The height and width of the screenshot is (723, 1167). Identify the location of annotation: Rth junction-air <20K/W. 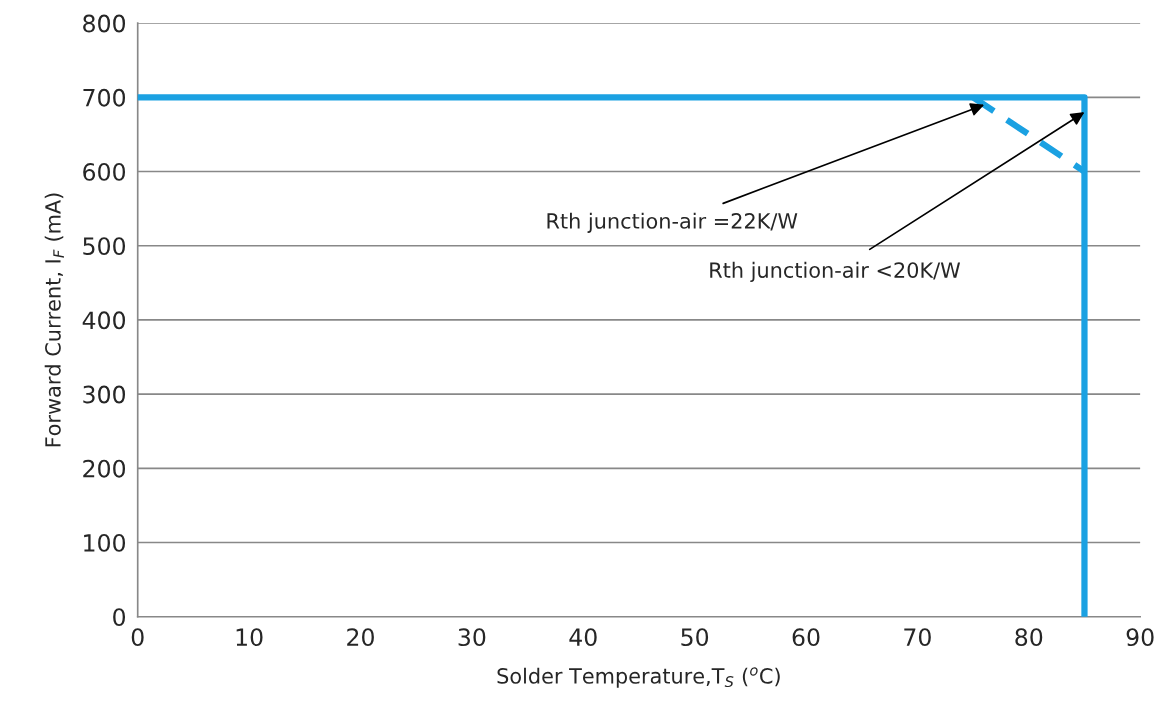
(835, 271).